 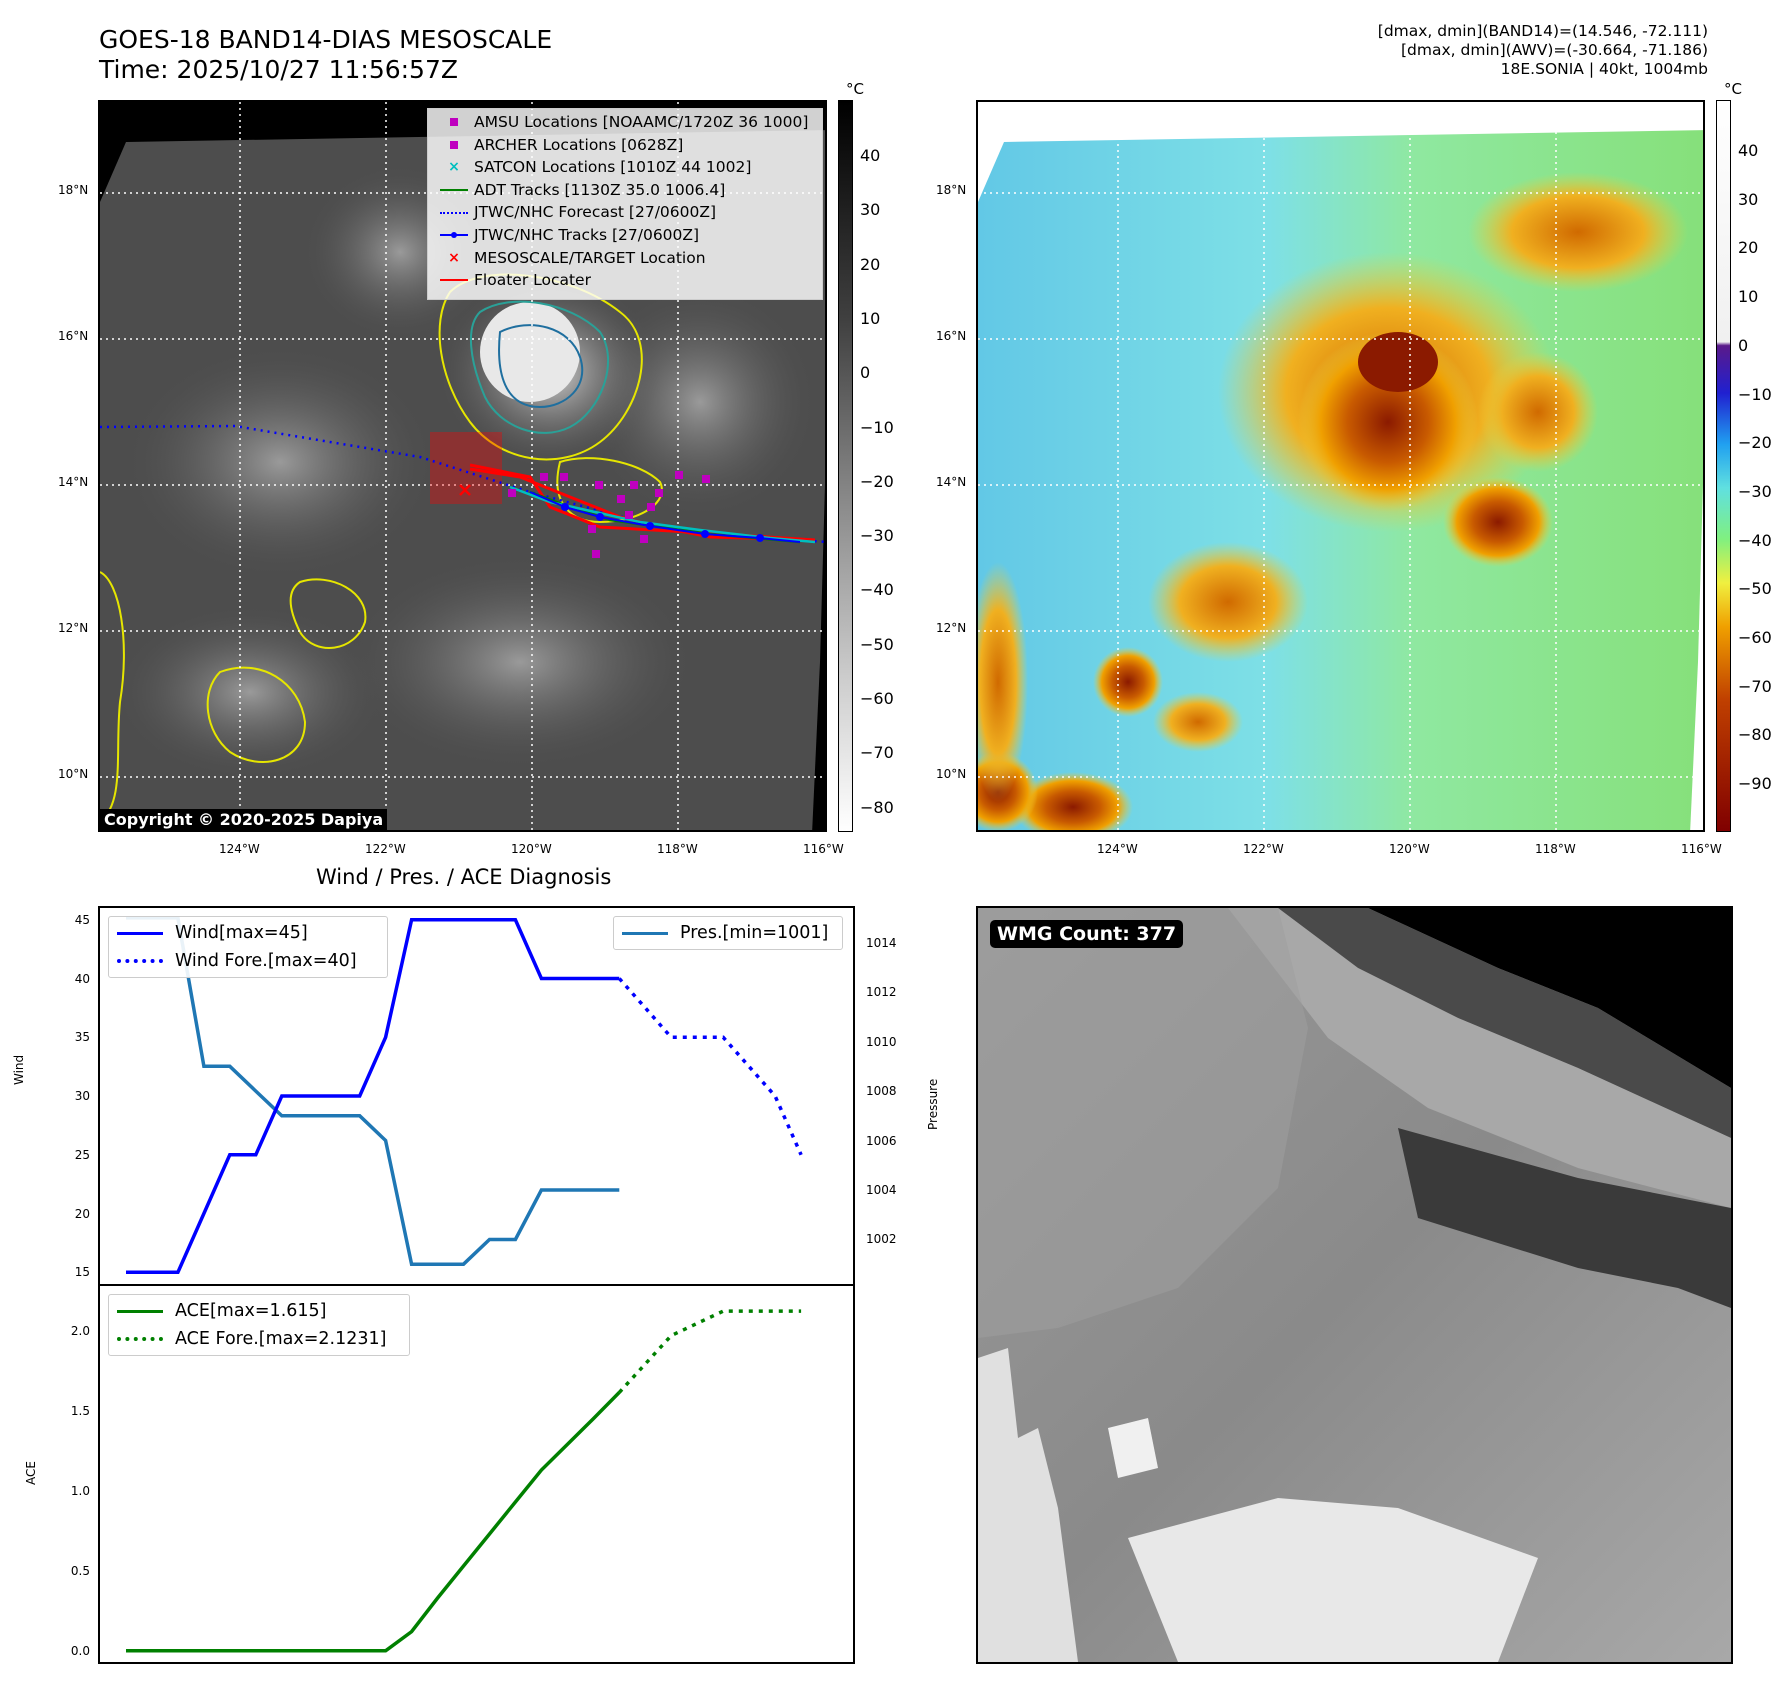 I want to click on legend-label: ACE[max=1.615], so click(x=251, y=1311).